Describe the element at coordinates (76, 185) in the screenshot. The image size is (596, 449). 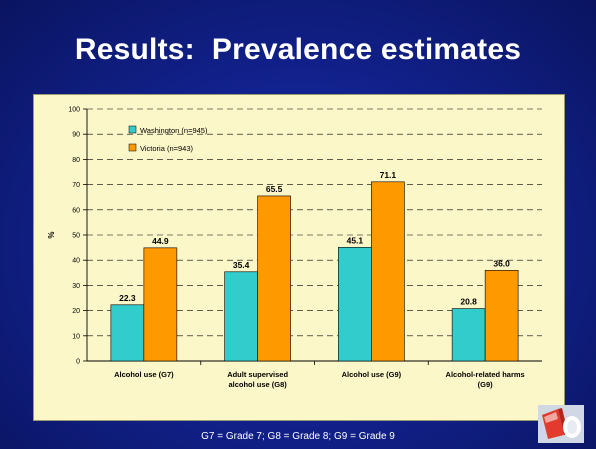
I see `y-tick-label: 70` at that location.